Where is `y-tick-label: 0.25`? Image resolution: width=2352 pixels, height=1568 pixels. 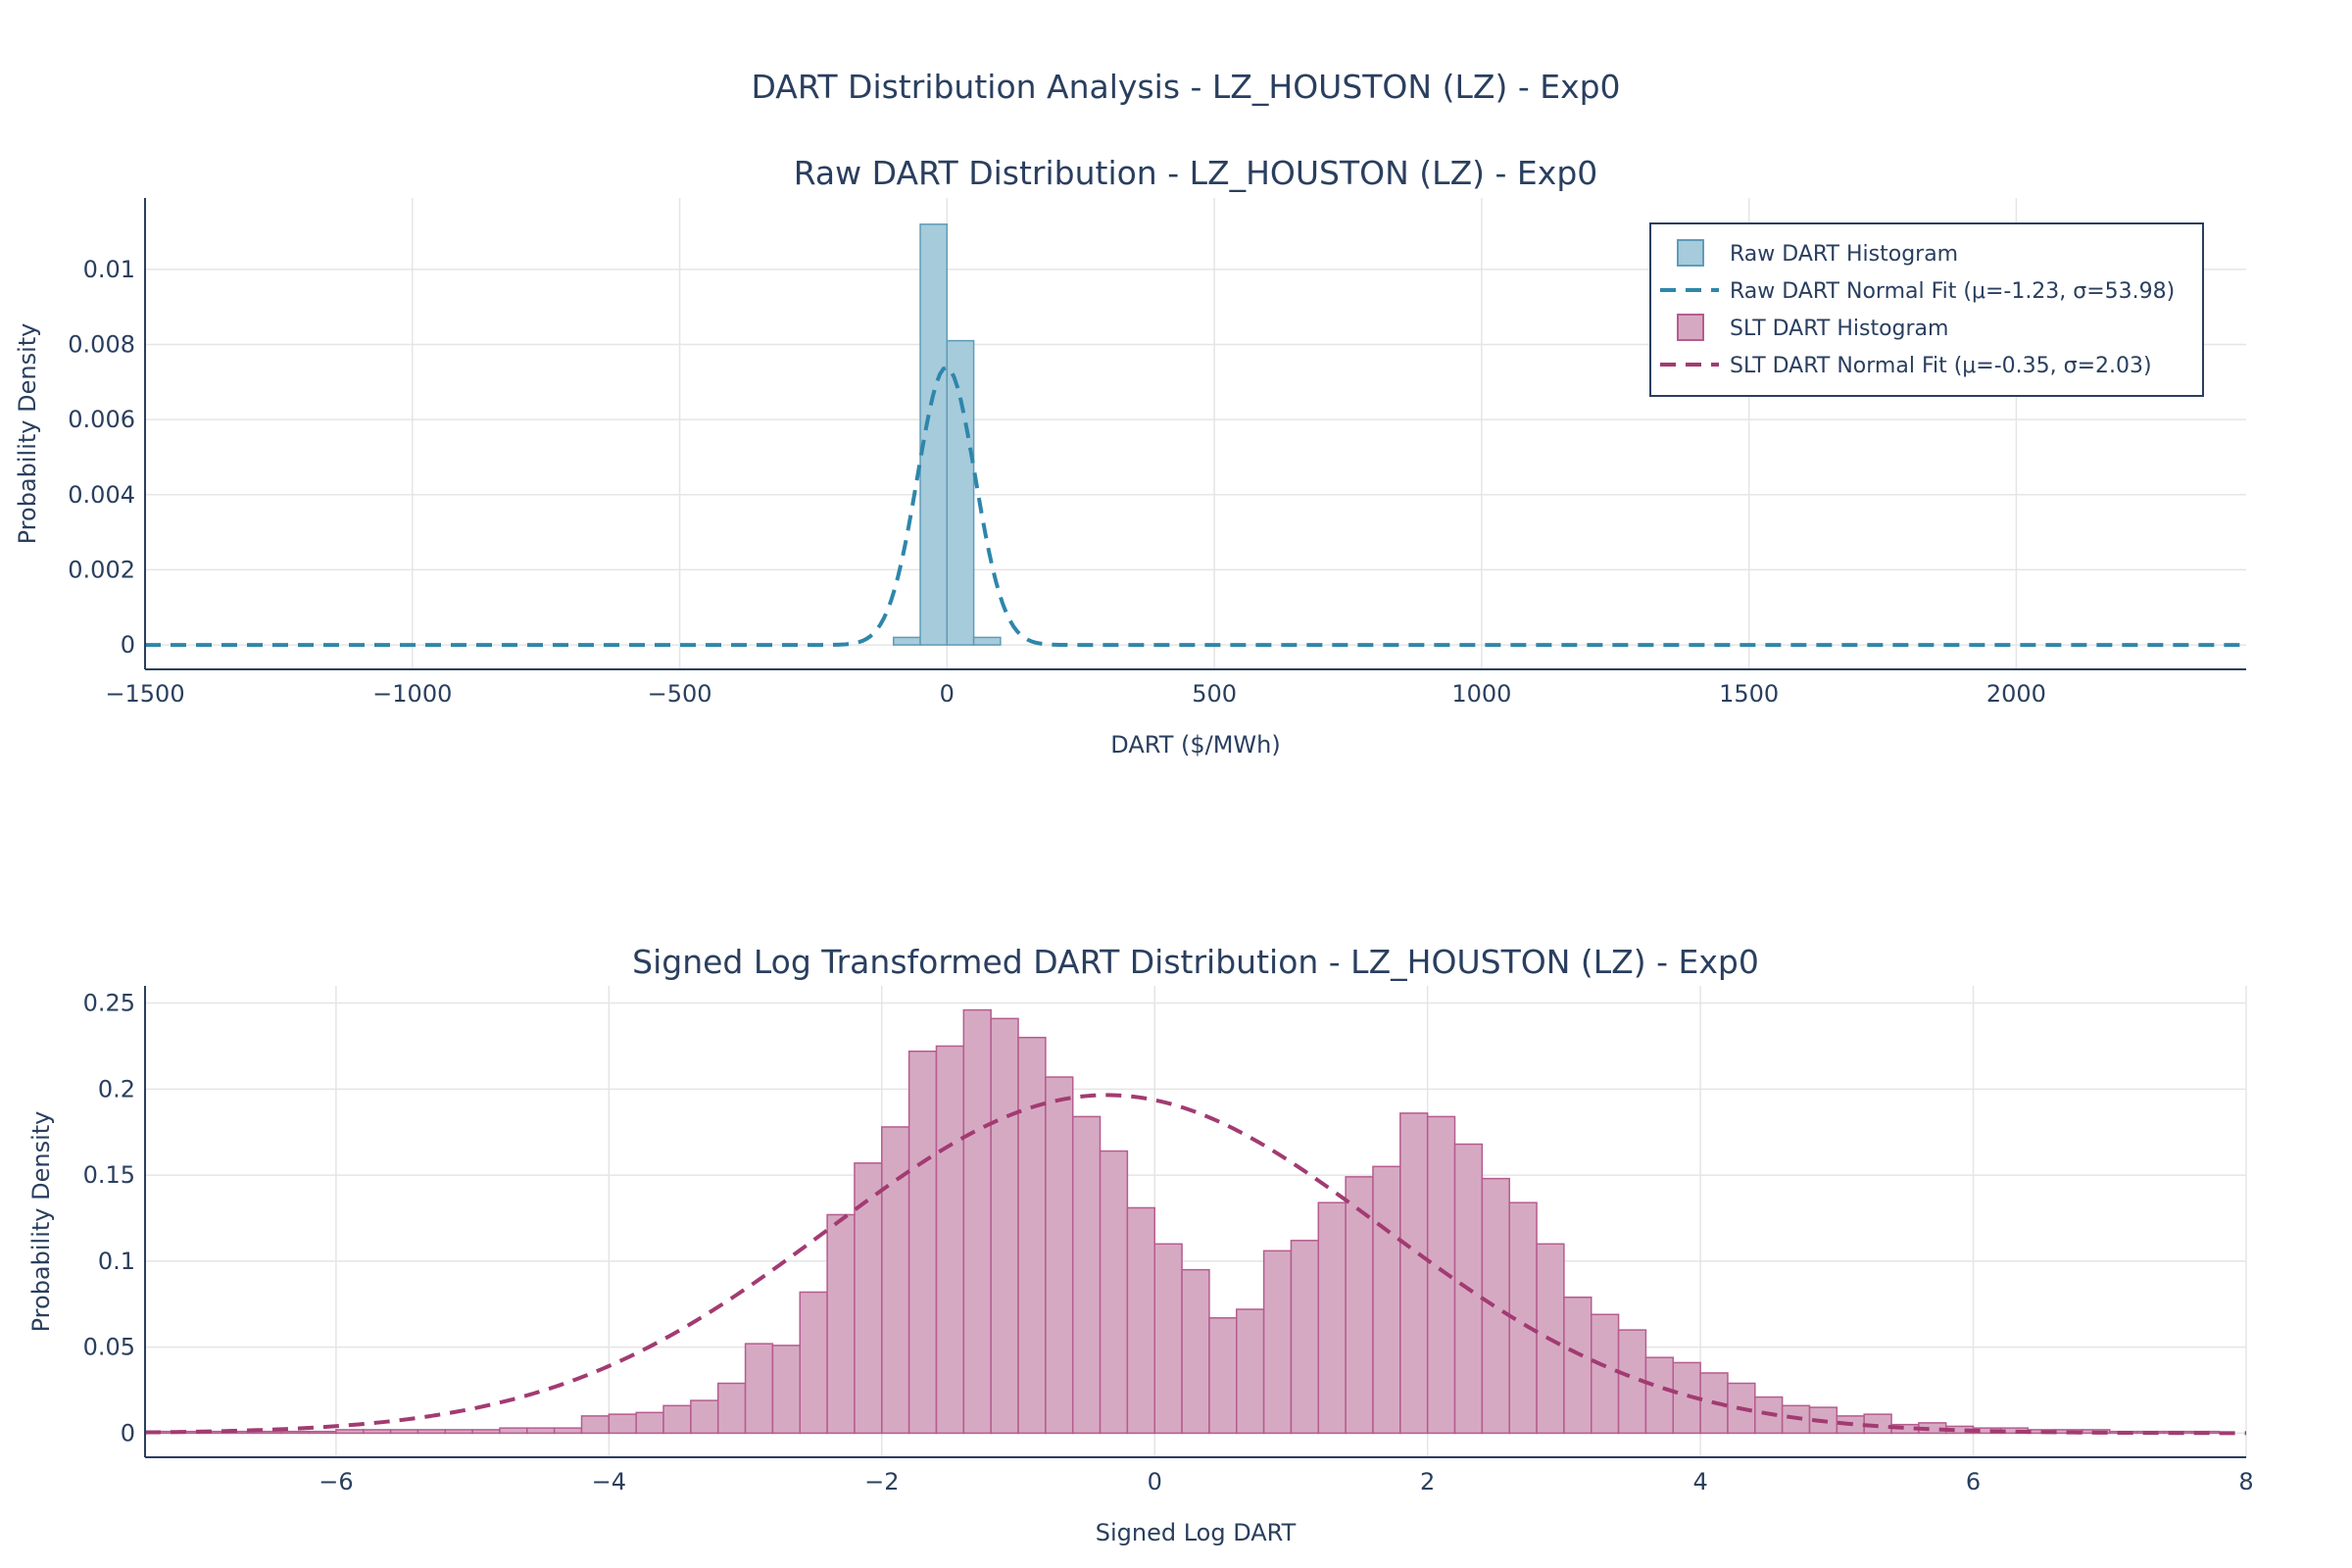
y-tick-label: 0.25 is located at coordinates (109, 1003).